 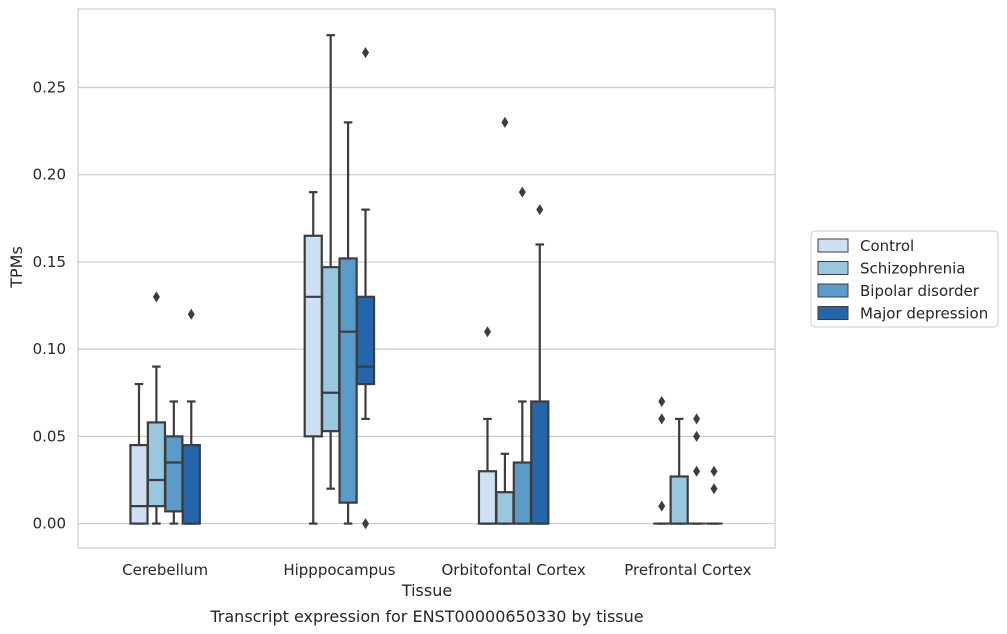 What do you see at coordinates (49, 349) in the screenshot?
I see `y-tick-label: 0.10` at bounding box center [49, 349].